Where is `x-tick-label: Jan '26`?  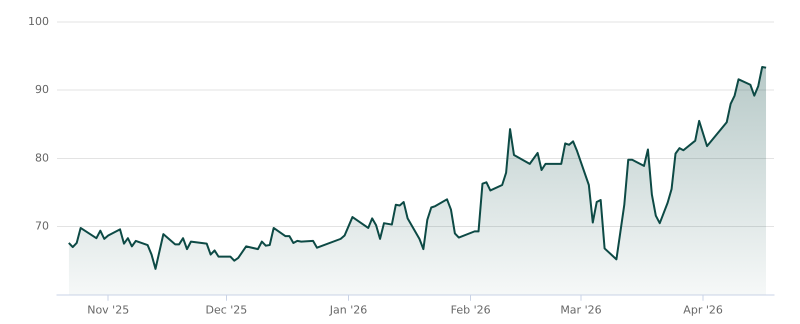 x-tick-label: Jan '26 is located at coordinates (348, 309).